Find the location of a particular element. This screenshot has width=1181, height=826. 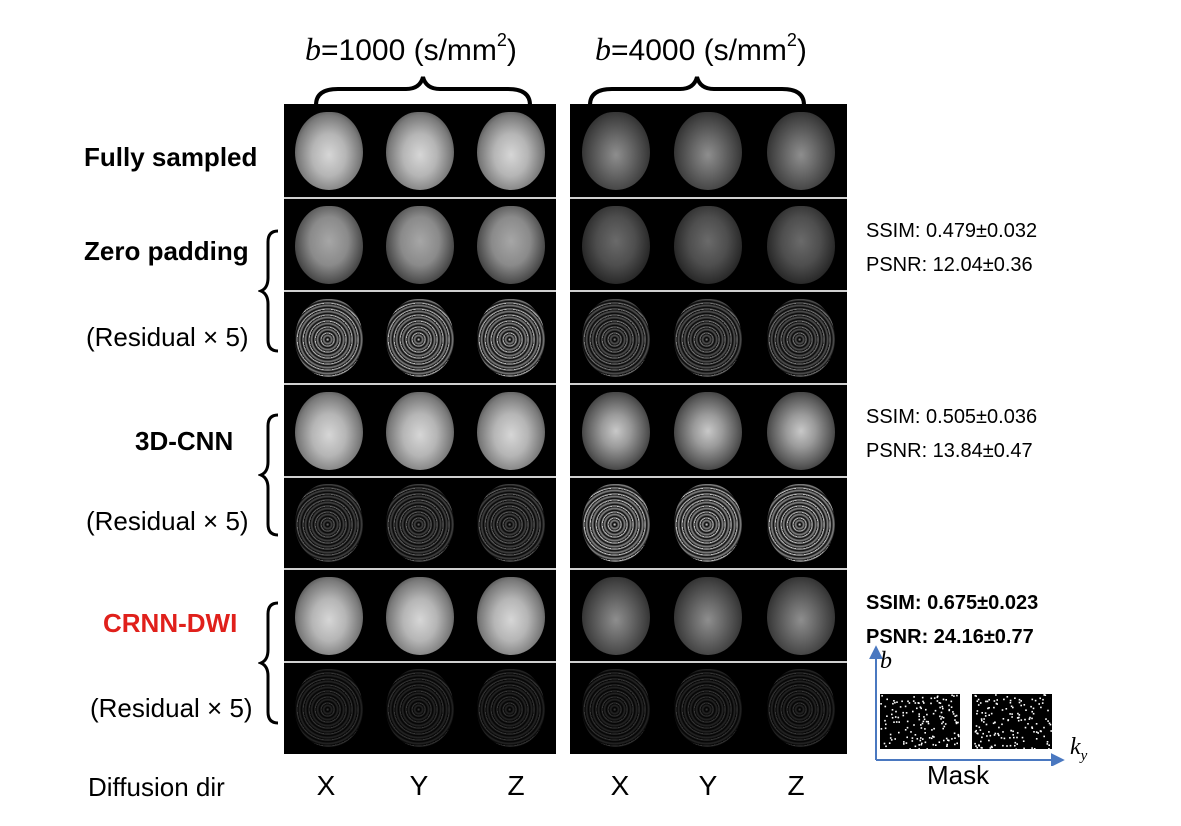

ssim-zero-padding: SSIM: 0.479±0.032 is located at coordinates (952, 231).